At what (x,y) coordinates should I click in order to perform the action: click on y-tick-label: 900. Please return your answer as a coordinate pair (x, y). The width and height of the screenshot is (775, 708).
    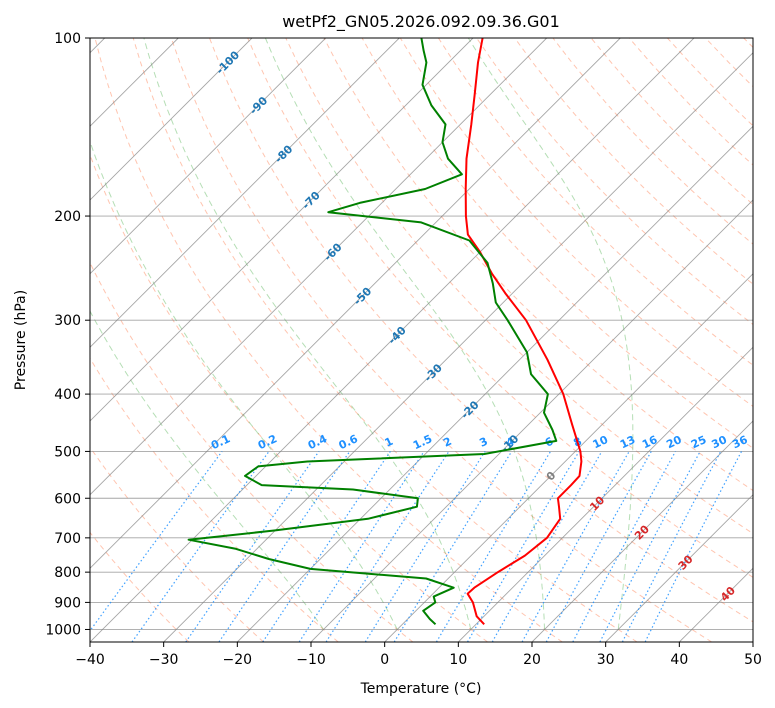
    Looking at the image, I should click on (67, 603).